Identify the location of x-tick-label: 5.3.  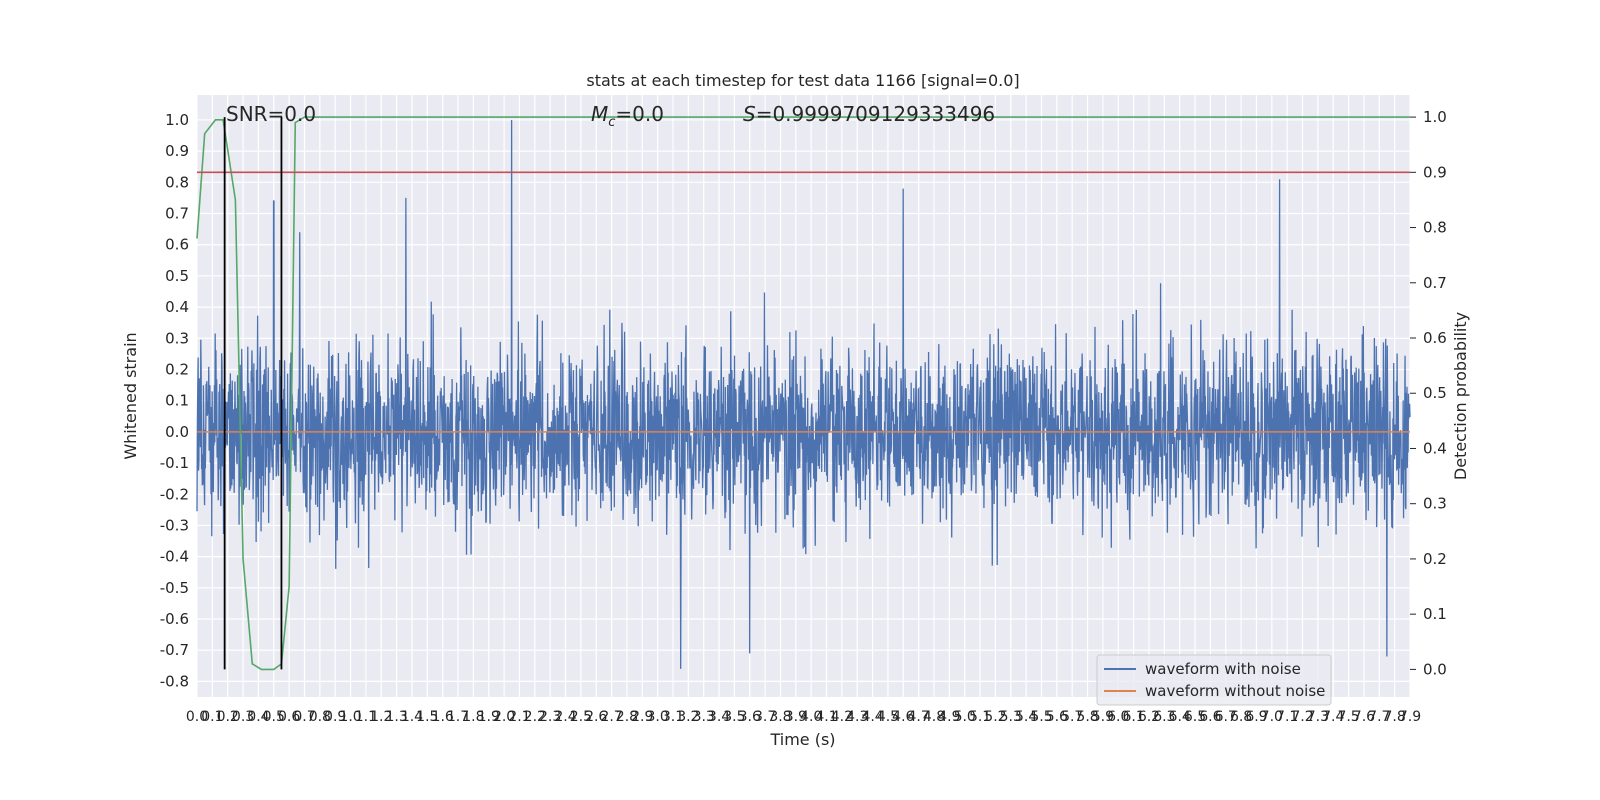
(1011, 717).